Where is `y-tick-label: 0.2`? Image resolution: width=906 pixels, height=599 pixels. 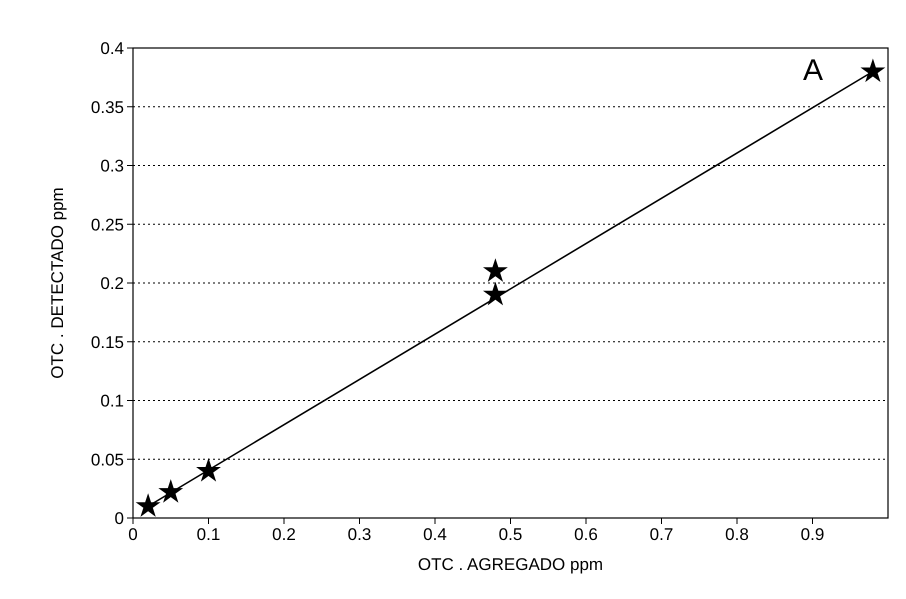 y-tick-label: 0.2 is located at coordinates (112, 283).